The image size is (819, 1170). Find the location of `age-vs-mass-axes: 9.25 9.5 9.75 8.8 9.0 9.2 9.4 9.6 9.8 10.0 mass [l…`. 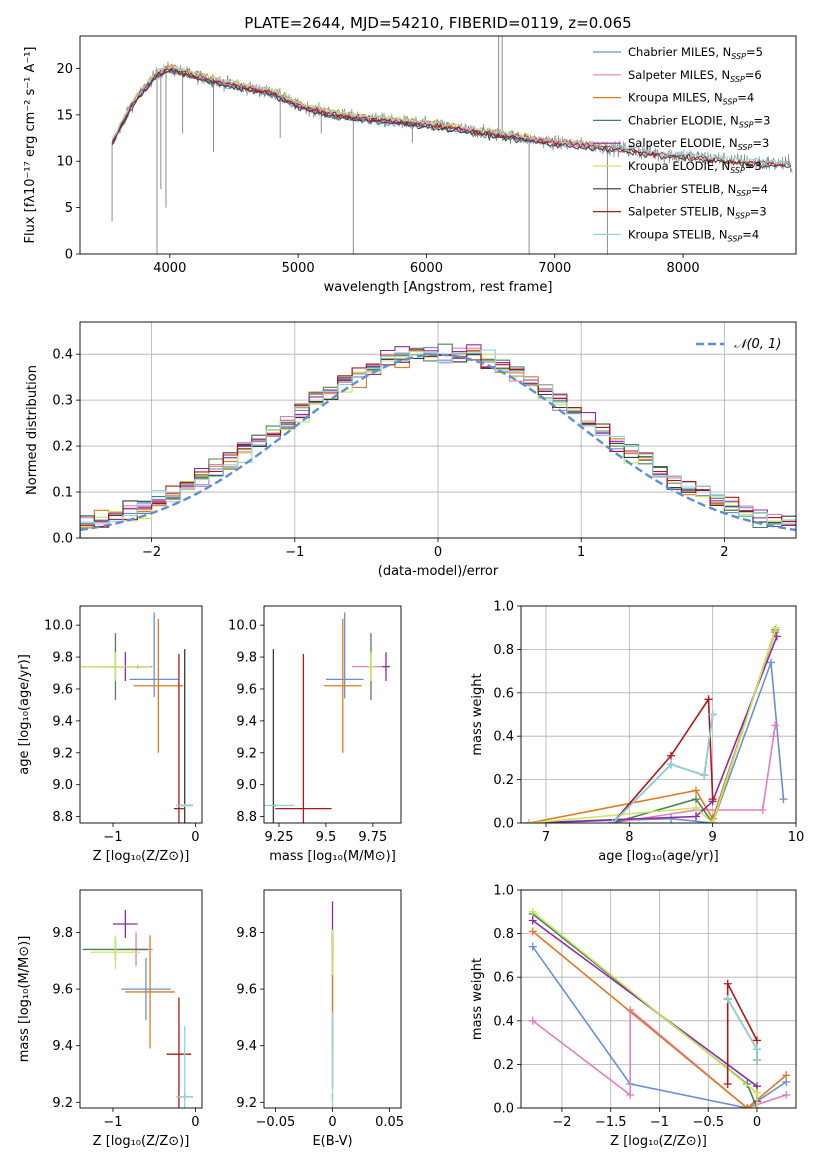

age-vs-mass-axes: 9.25 9.5 9.75 8.8 9.0 9.2 9.4 9.6 9.8 10.0 mass [l… is located at coordinates (312, 741).